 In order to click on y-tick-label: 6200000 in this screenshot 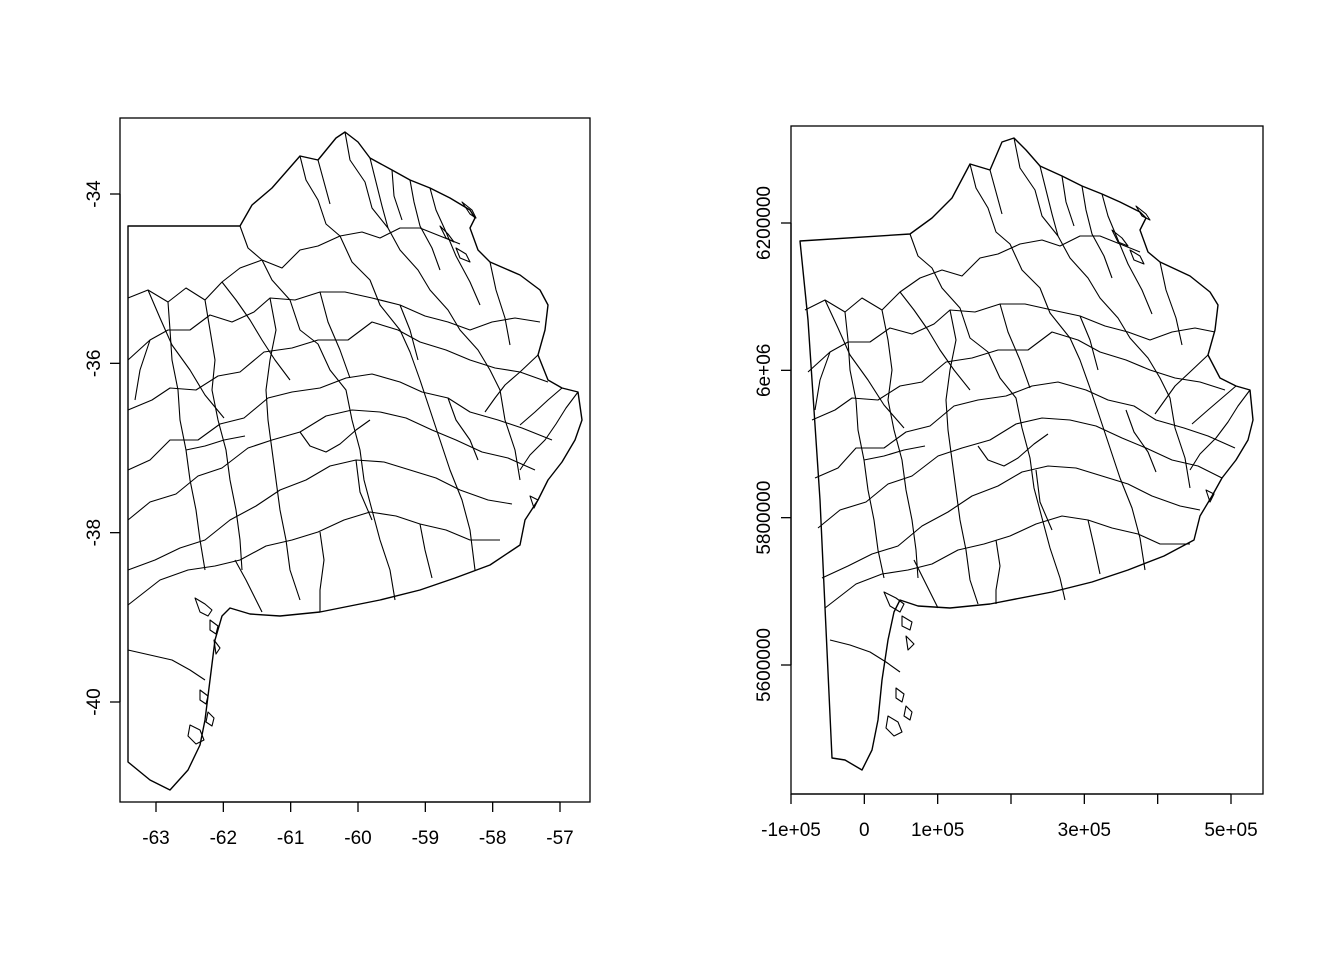, I will do `click(764, 223)`.